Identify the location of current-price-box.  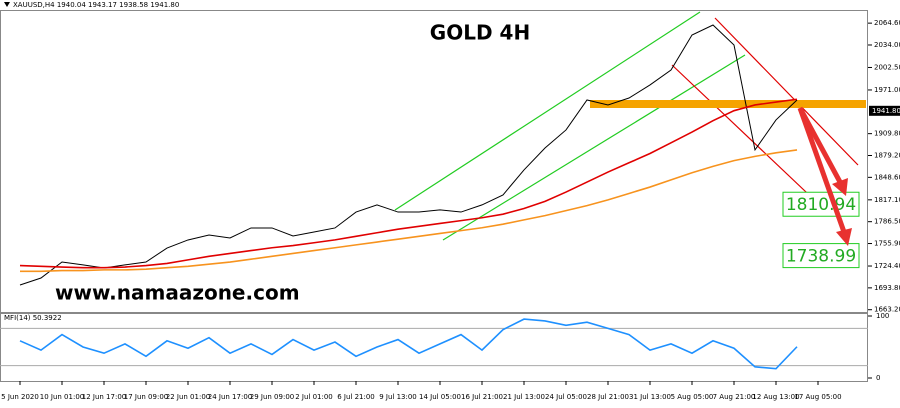
(884, 110).